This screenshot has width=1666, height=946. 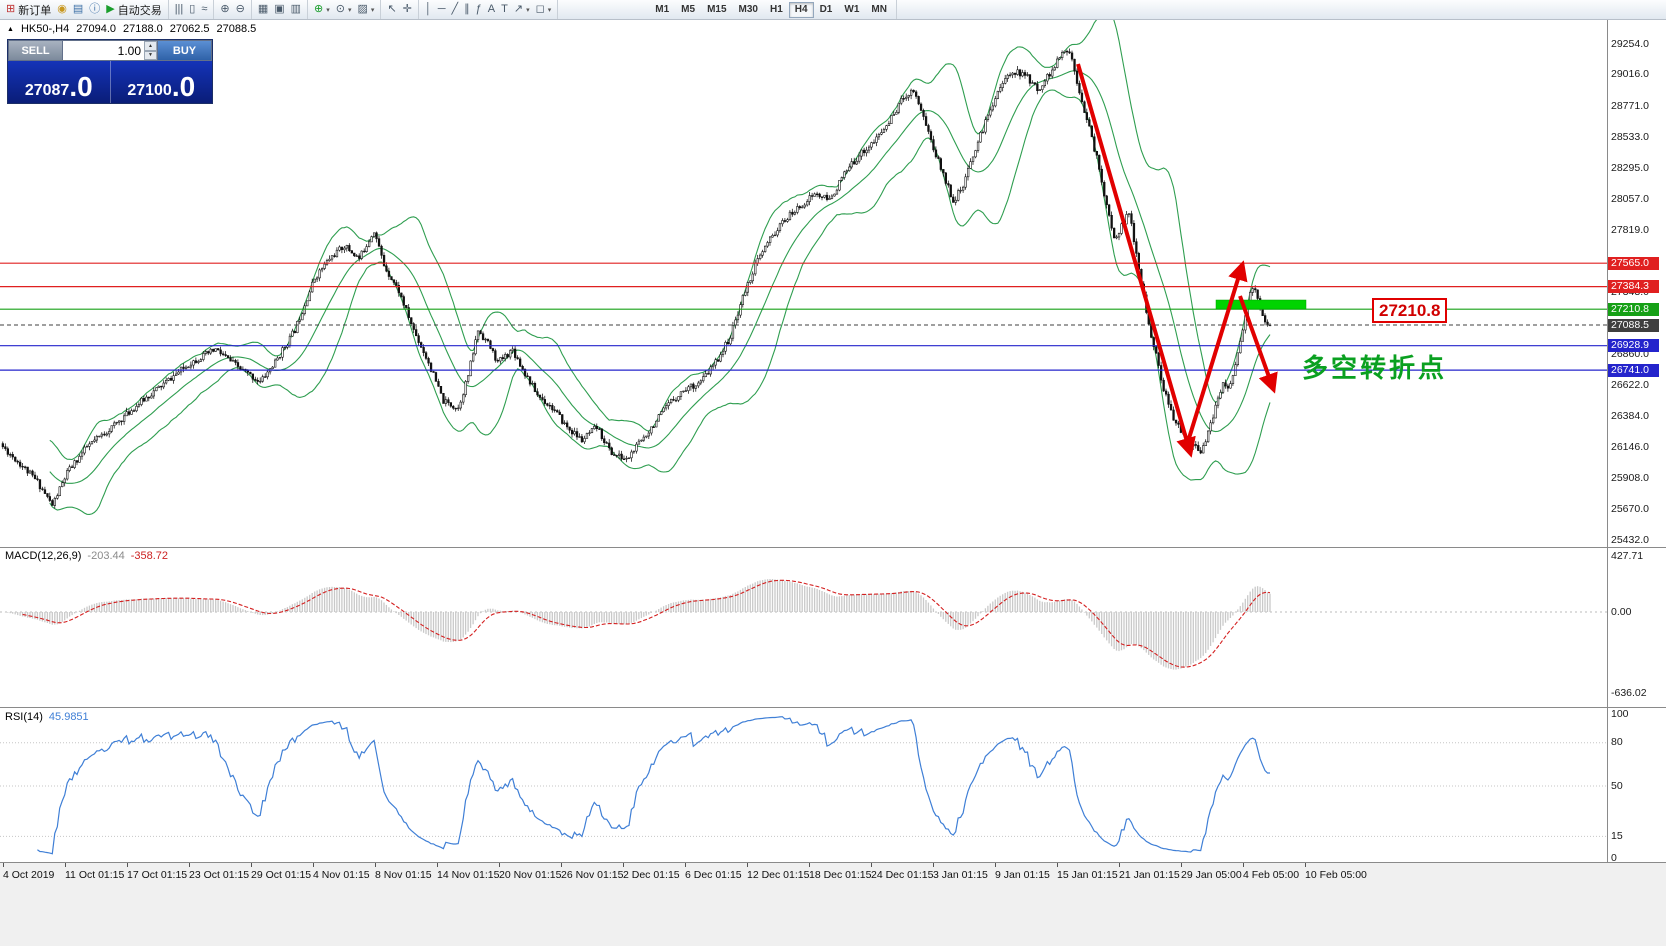 I want to click on add-indicator-button-dropdown-icon: ▾, so click(x=328, y=10).